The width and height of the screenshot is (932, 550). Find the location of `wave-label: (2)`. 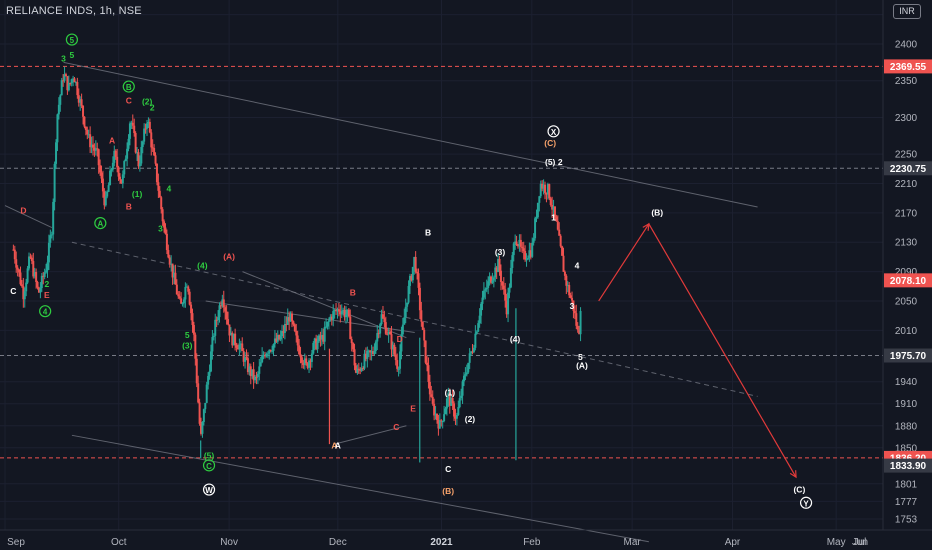

wave-label: (2) is located at coordinates (470, 419).